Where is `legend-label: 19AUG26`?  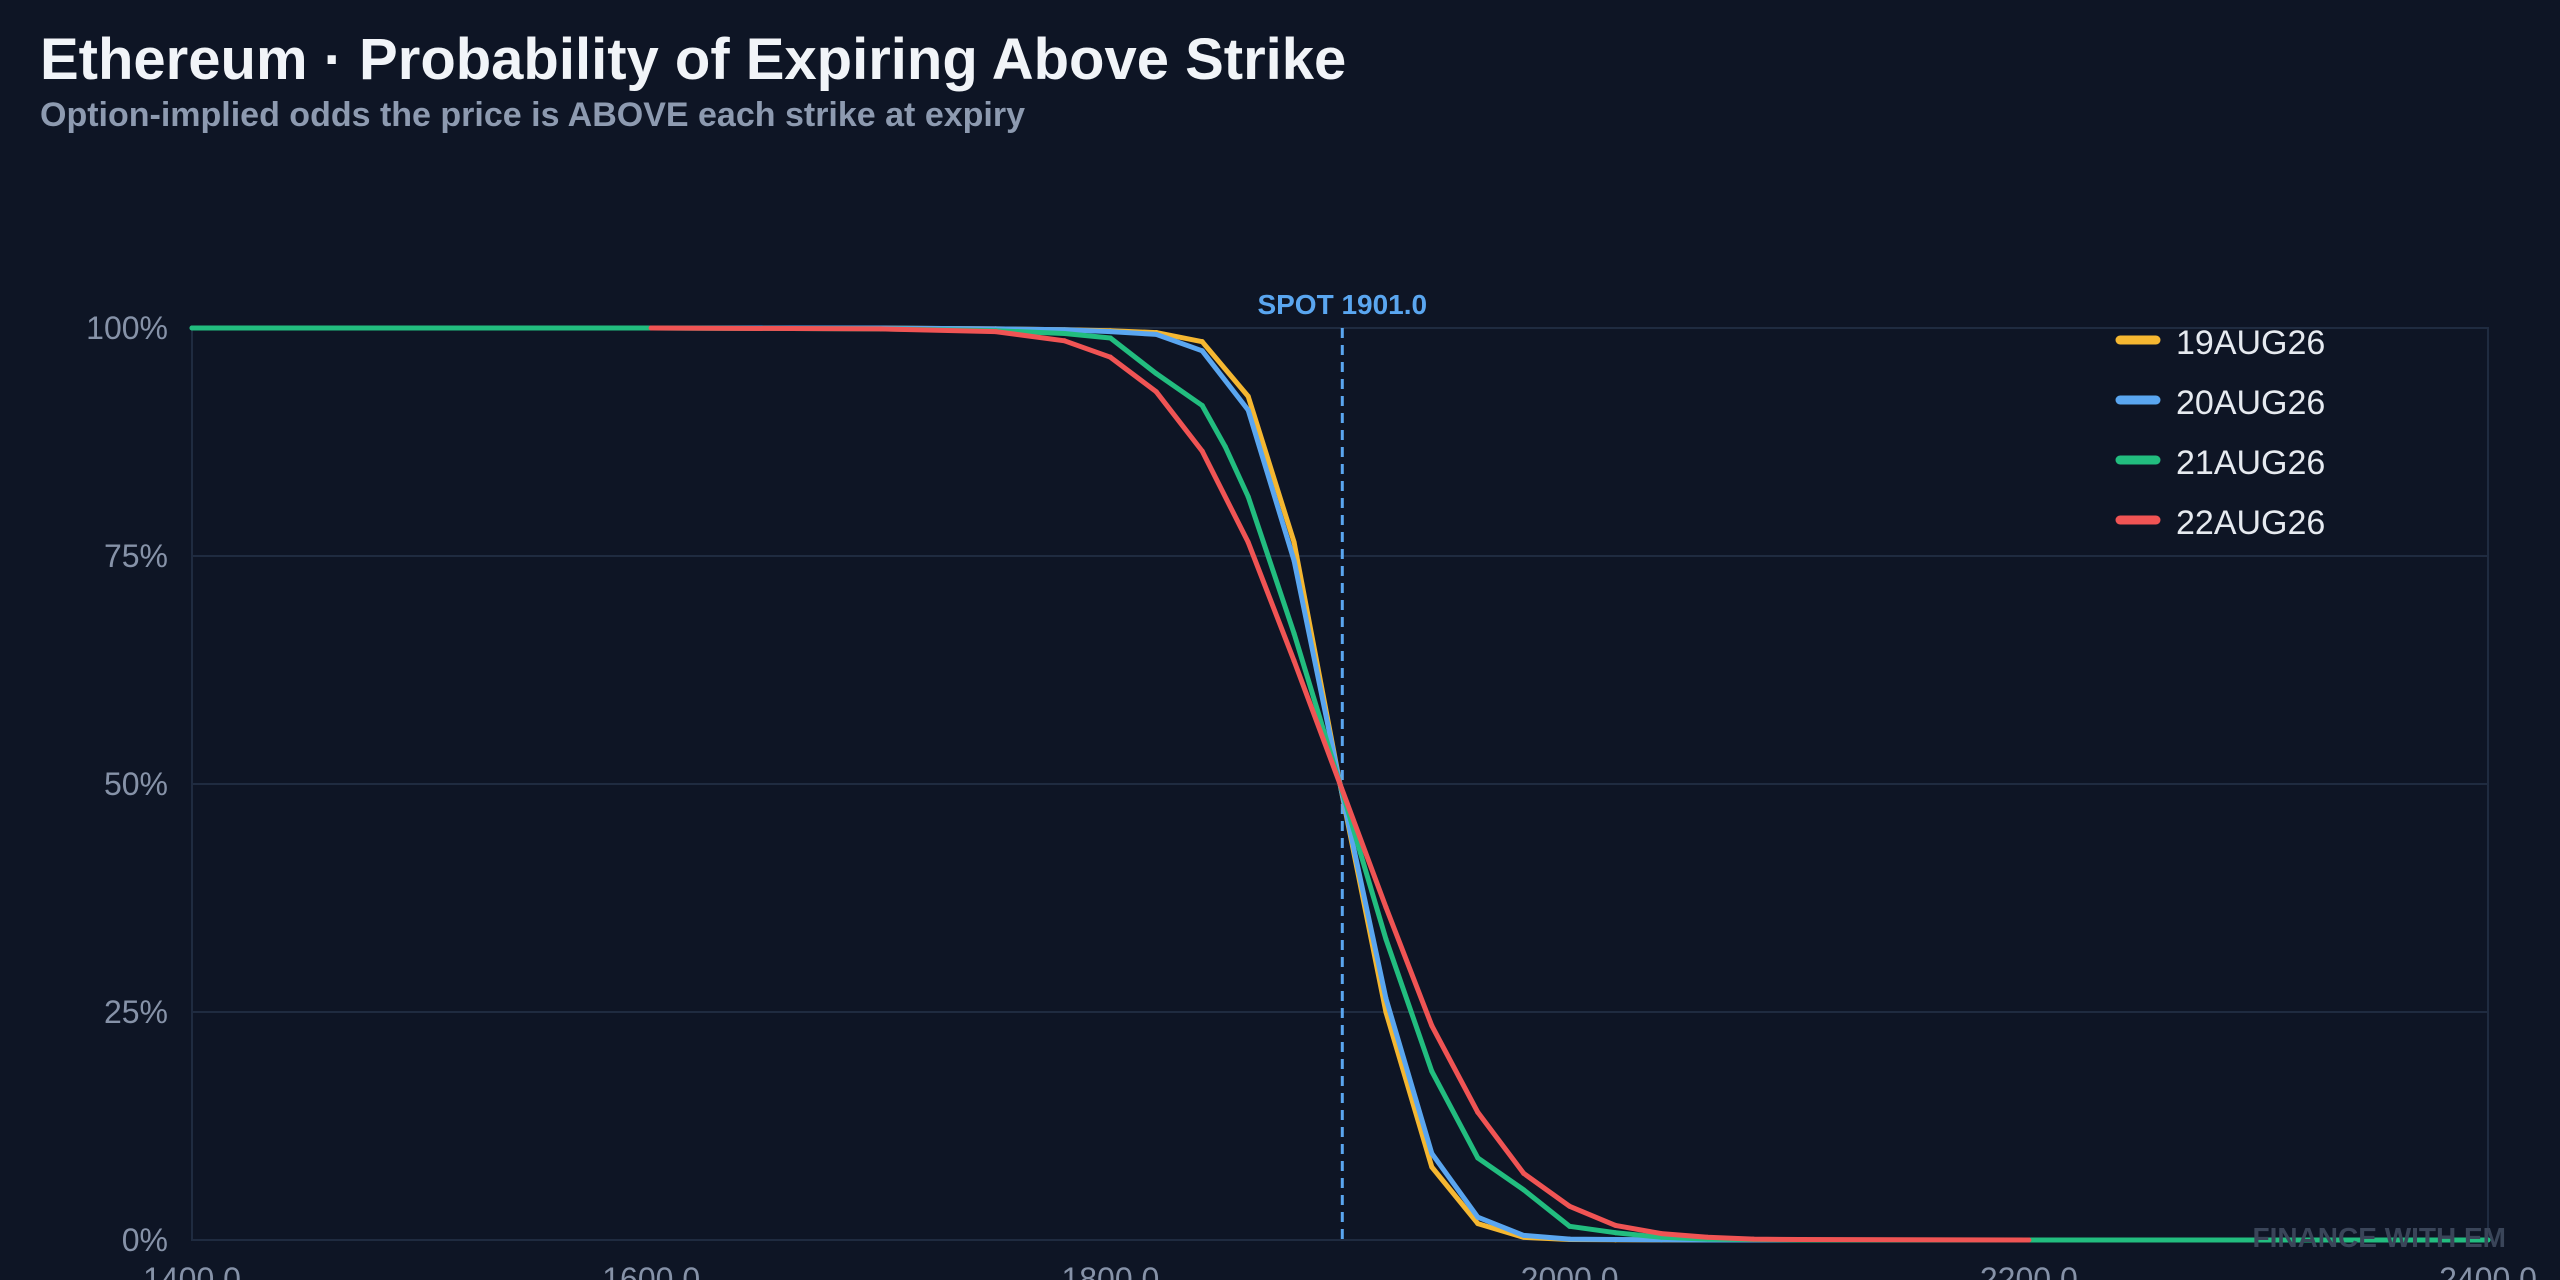
legend-label: 19AUG26 is located at coordinates (2250, 343).